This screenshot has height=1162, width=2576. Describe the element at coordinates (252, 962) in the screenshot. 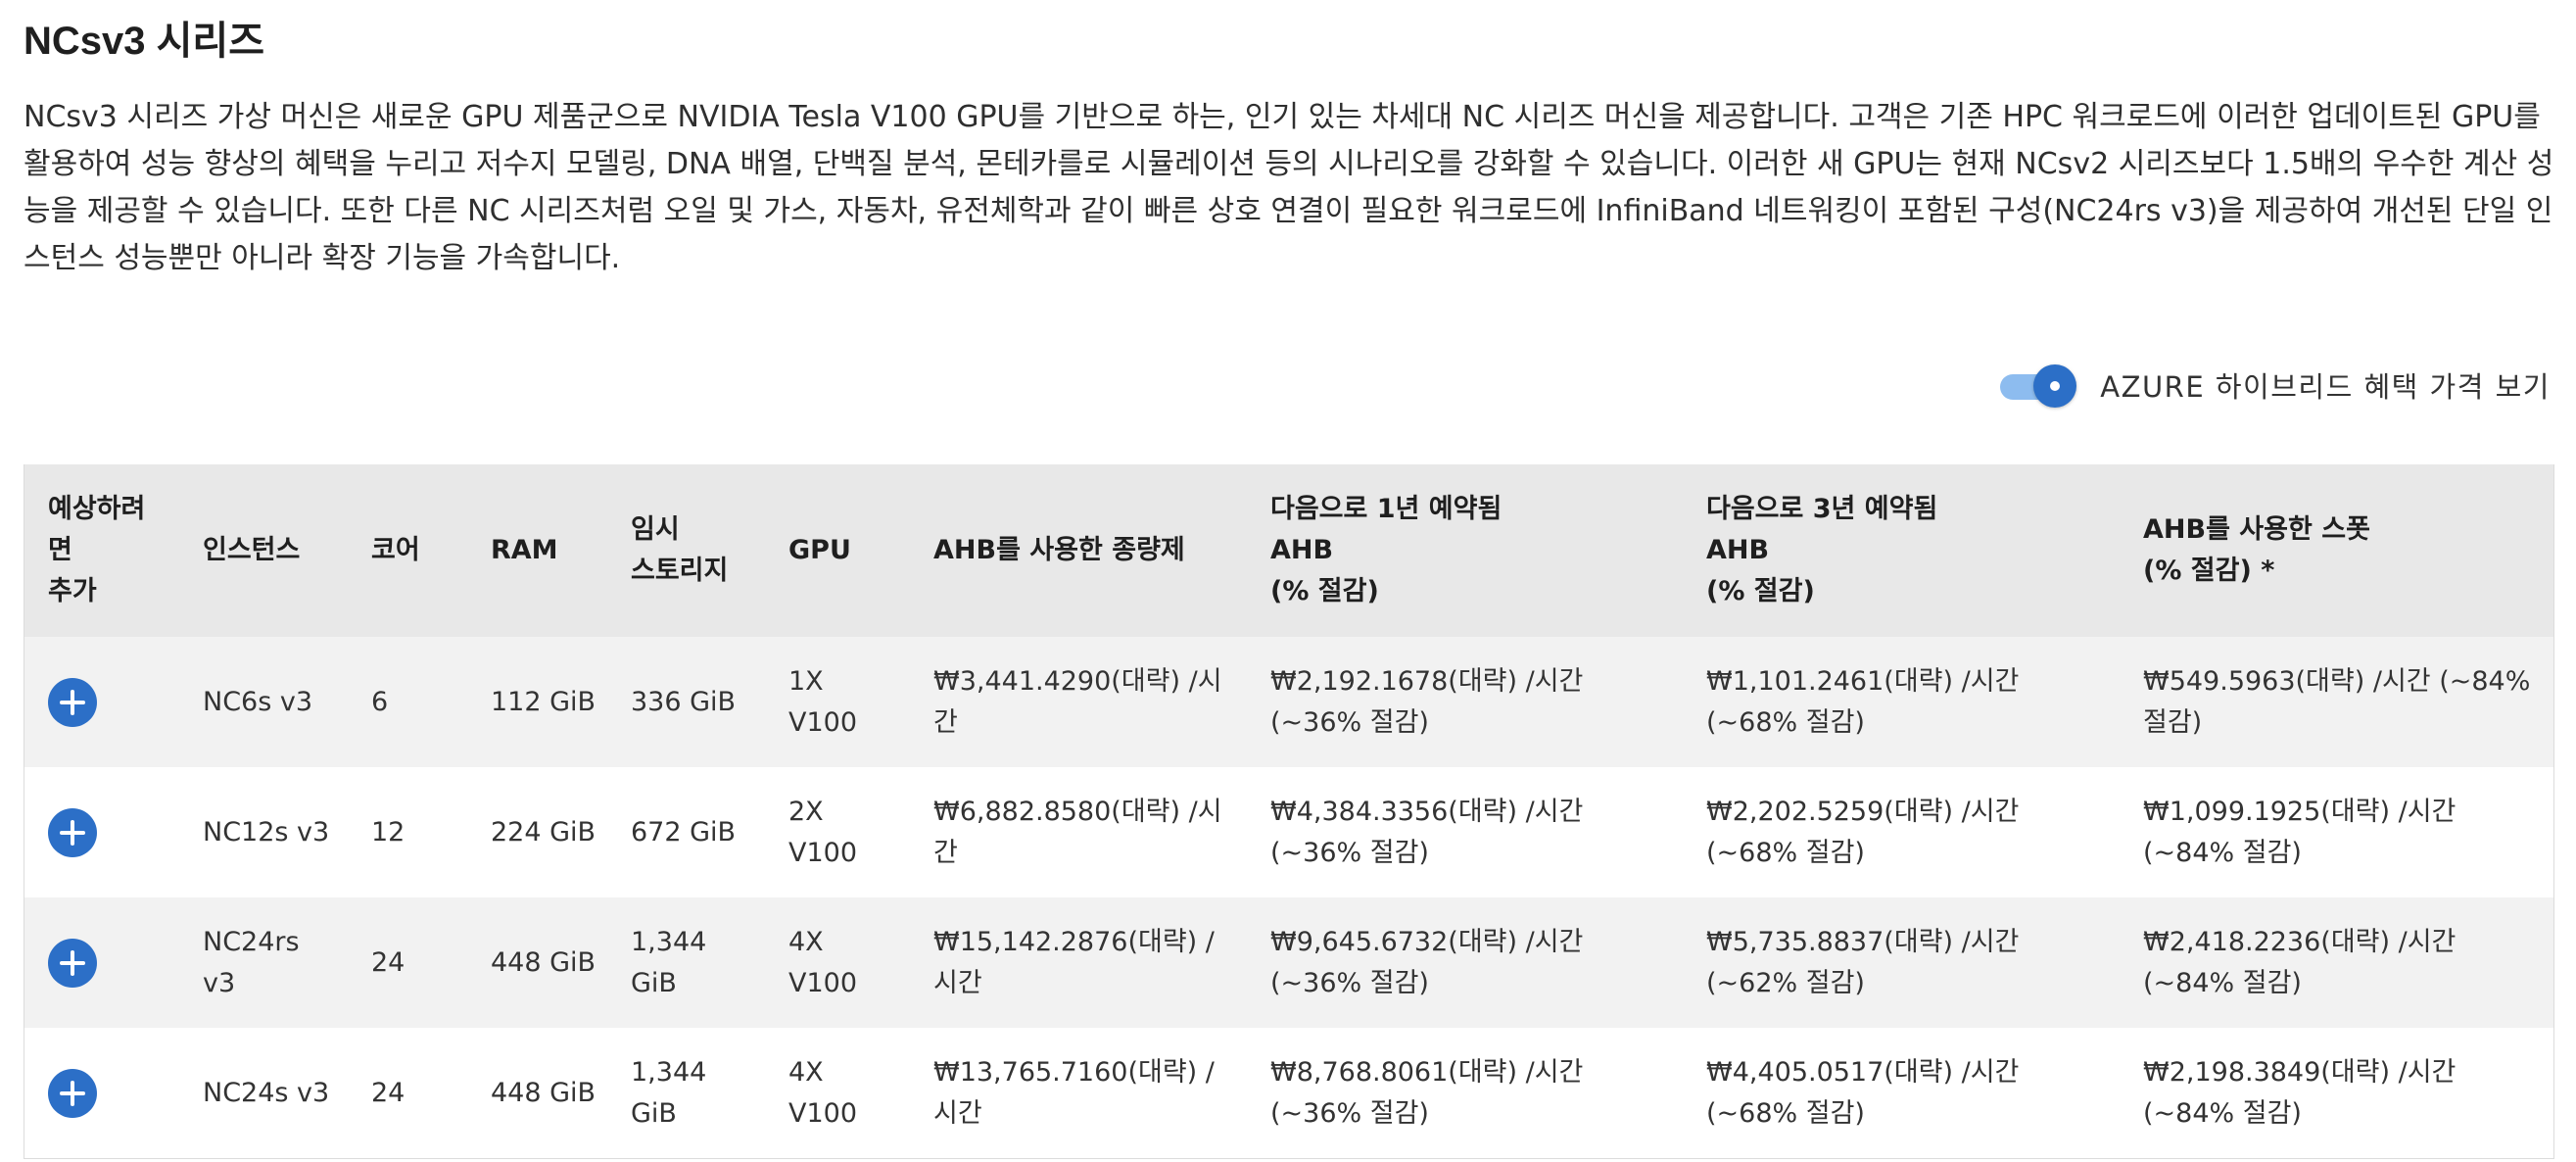

I see `instance-cell: NC24rs v3` at that location.